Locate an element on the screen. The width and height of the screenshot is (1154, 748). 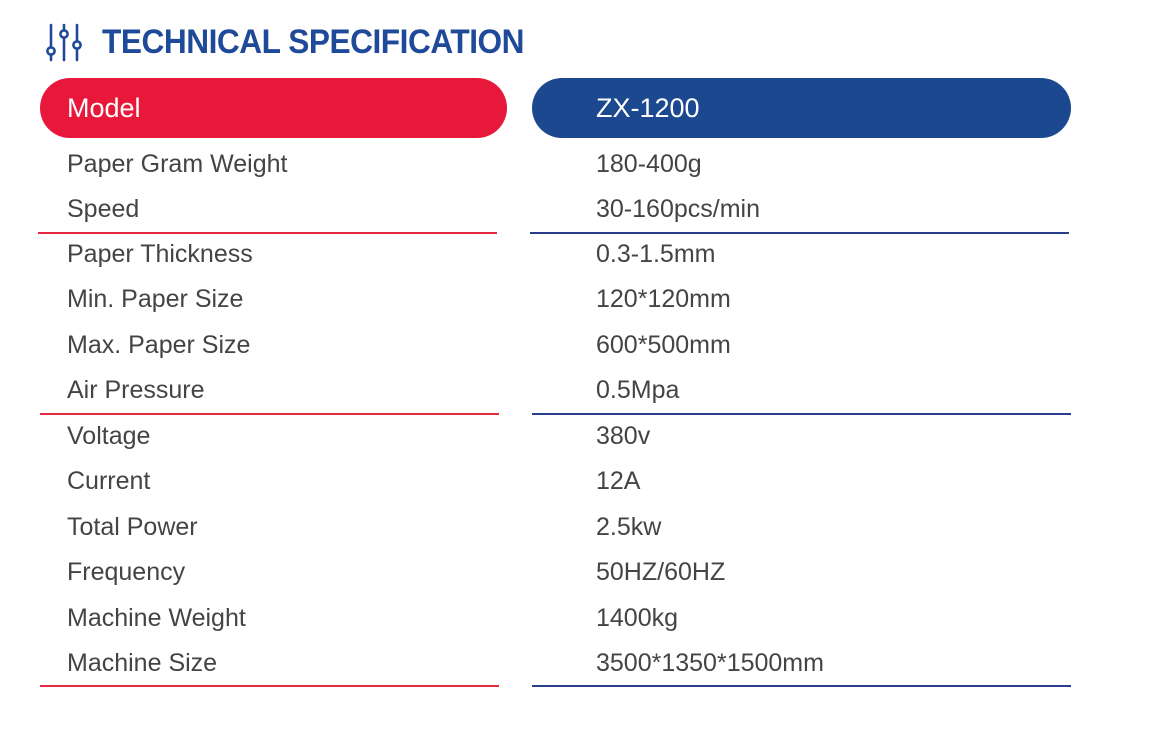
model-label-header: Model is located at coordinates (273, 108).